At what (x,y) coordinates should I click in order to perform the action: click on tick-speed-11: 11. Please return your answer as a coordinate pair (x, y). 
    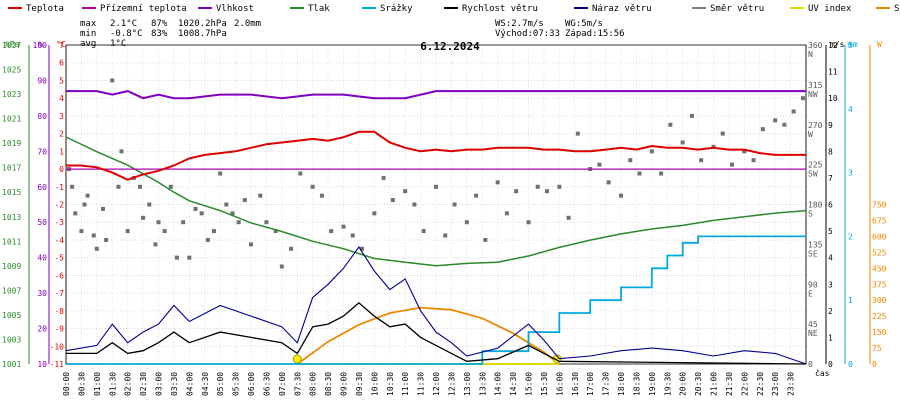
    Looking at the image, I should click on (833, 72).